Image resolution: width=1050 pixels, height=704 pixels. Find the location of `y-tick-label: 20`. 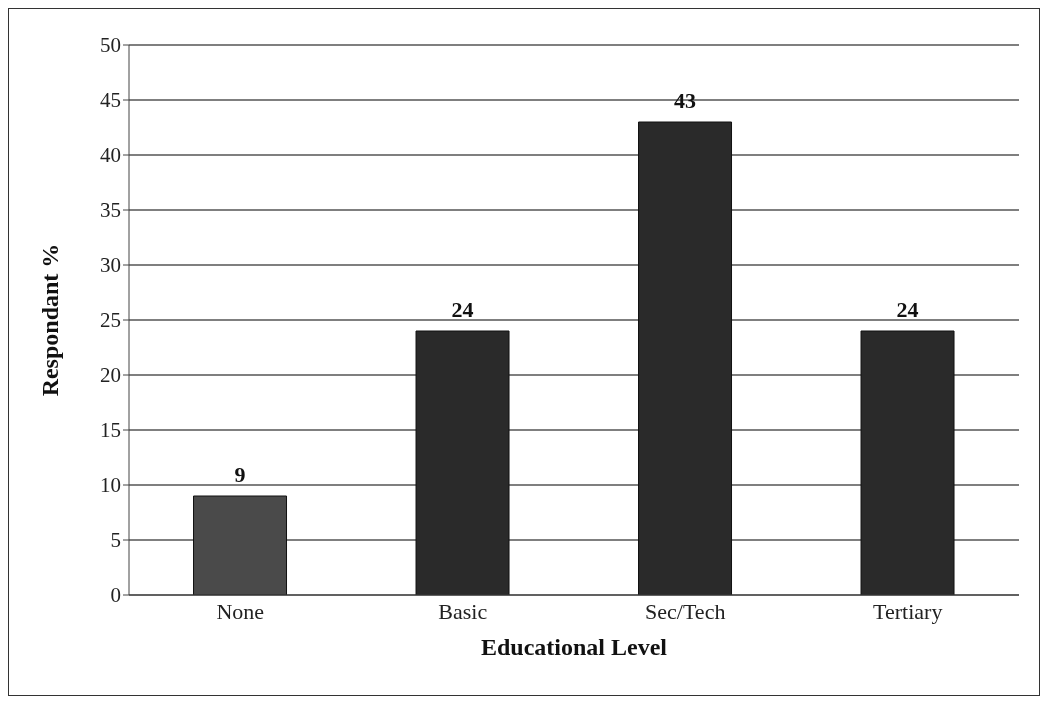

y-tick-label: 20 is located at coordinates (110, 375).